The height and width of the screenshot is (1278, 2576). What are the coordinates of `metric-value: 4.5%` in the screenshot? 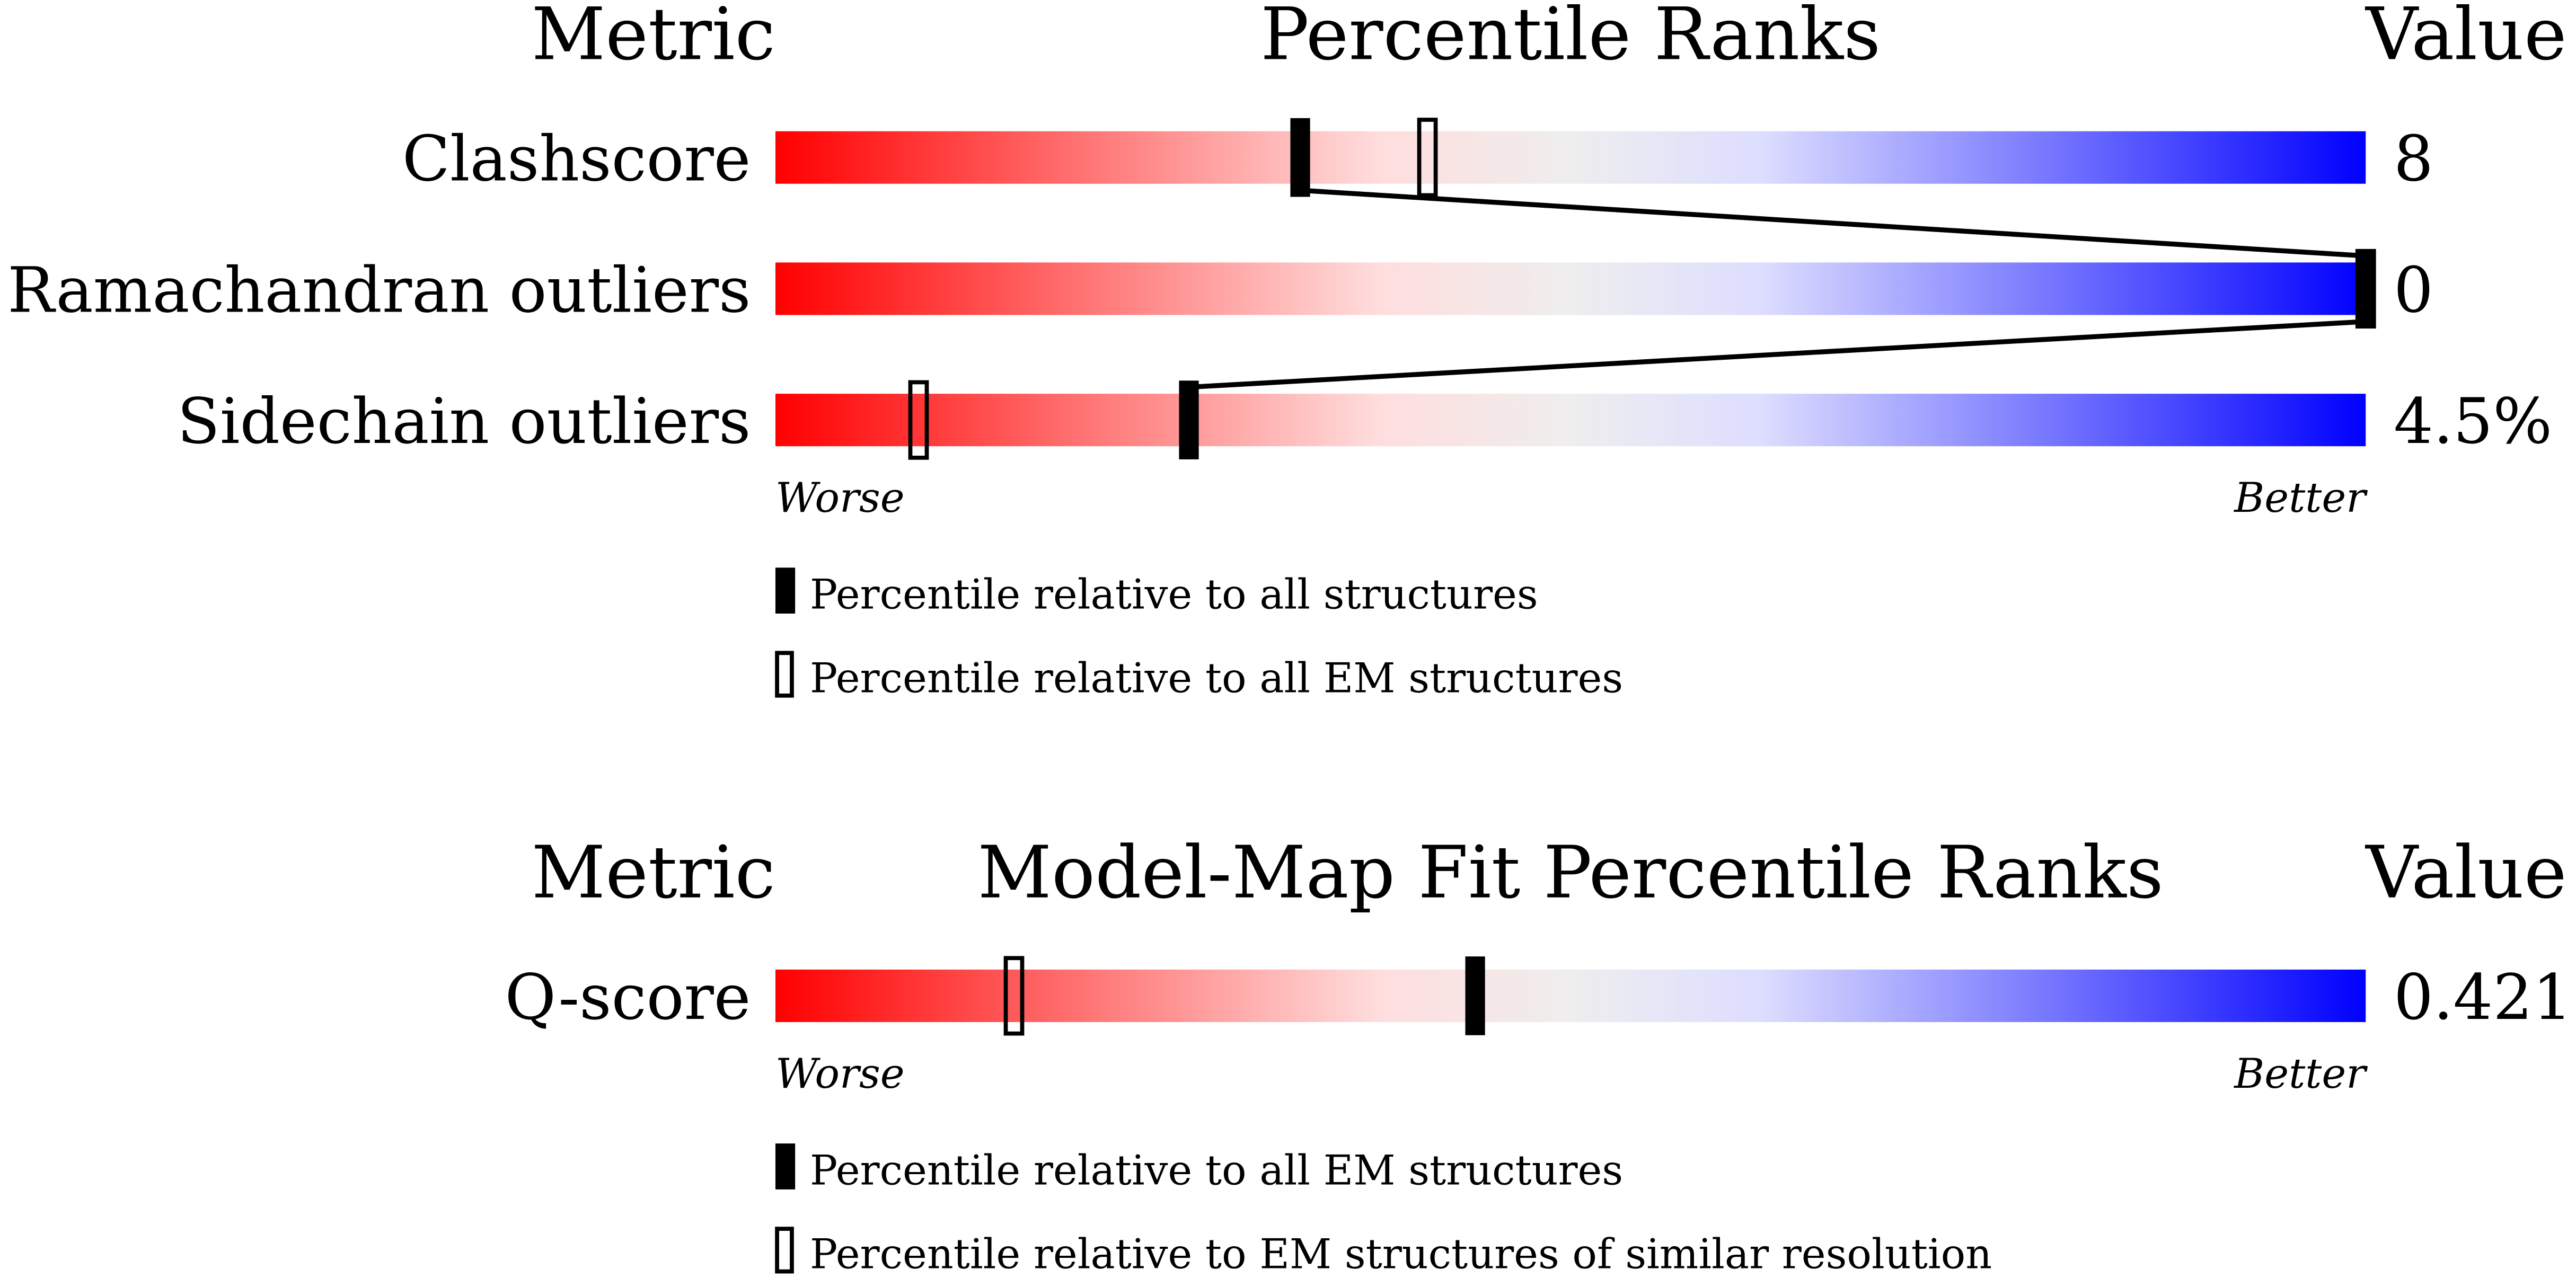 It's located at (2473, 421).